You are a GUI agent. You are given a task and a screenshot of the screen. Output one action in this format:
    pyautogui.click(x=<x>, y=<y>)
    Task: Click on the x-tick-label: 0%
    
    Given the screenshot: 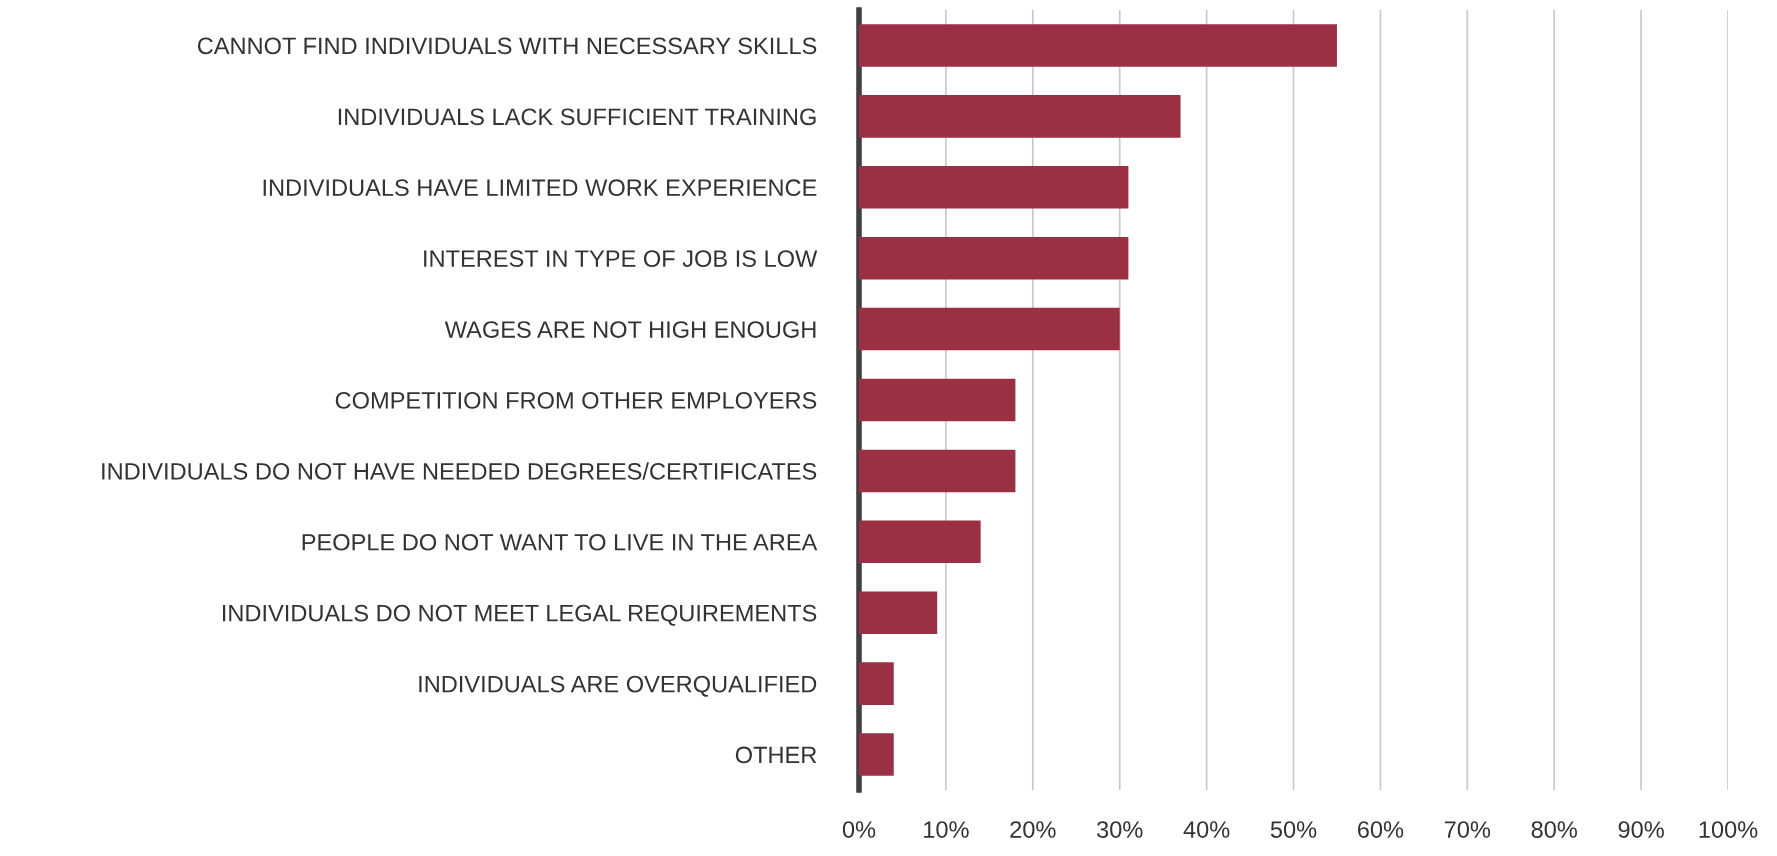 What is the action you would take?
    pyautogui.click(x=859, y=829)
    